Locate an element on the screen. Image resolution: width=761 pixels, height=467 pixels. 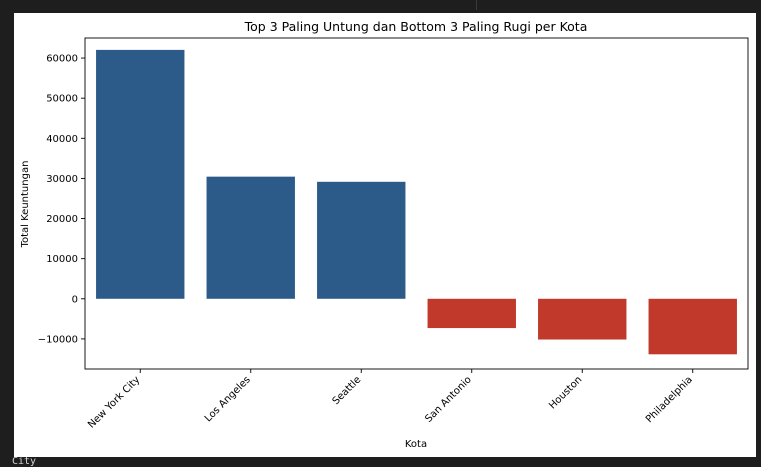
y-tick-label: 40000 is located at coordinates (62, 139).